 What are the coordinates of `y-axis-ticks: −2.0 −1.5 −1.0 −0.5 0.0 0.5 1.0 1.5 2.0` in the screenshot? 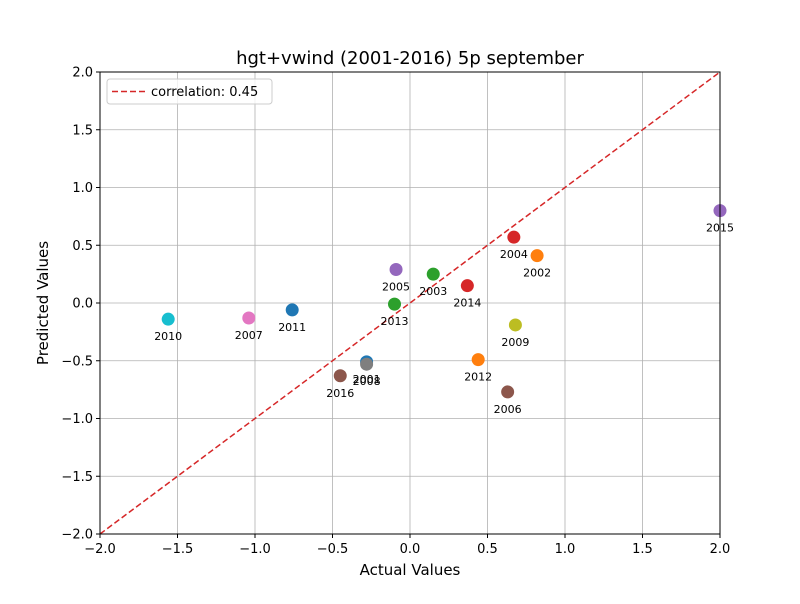 It's located at (80, 304).